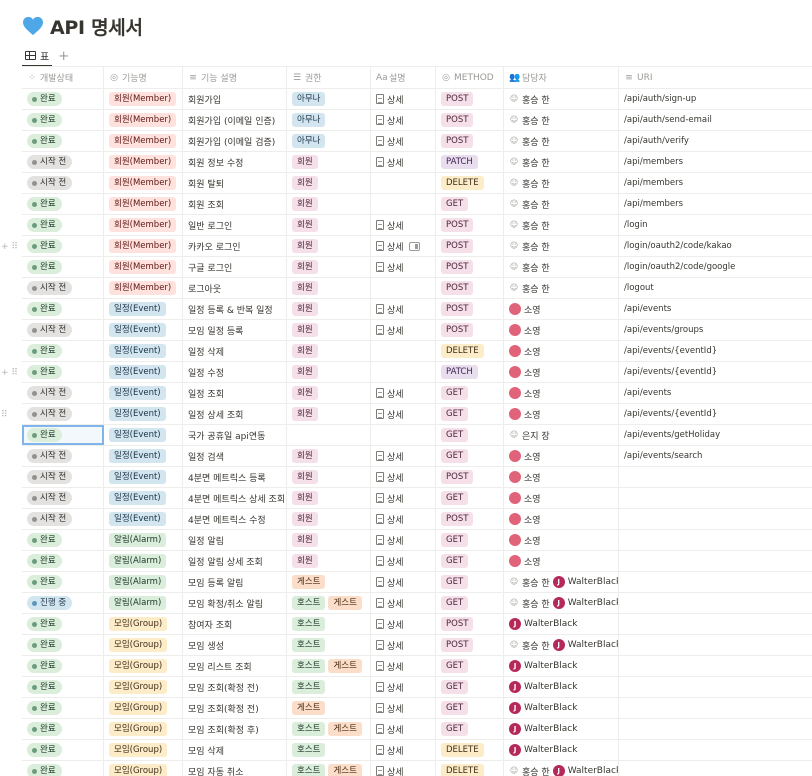  What do you see at coordinates (235, 162) in the screenshot?
I see `description-cell: 회원 정보 수정` at bounding box center [235, 162].